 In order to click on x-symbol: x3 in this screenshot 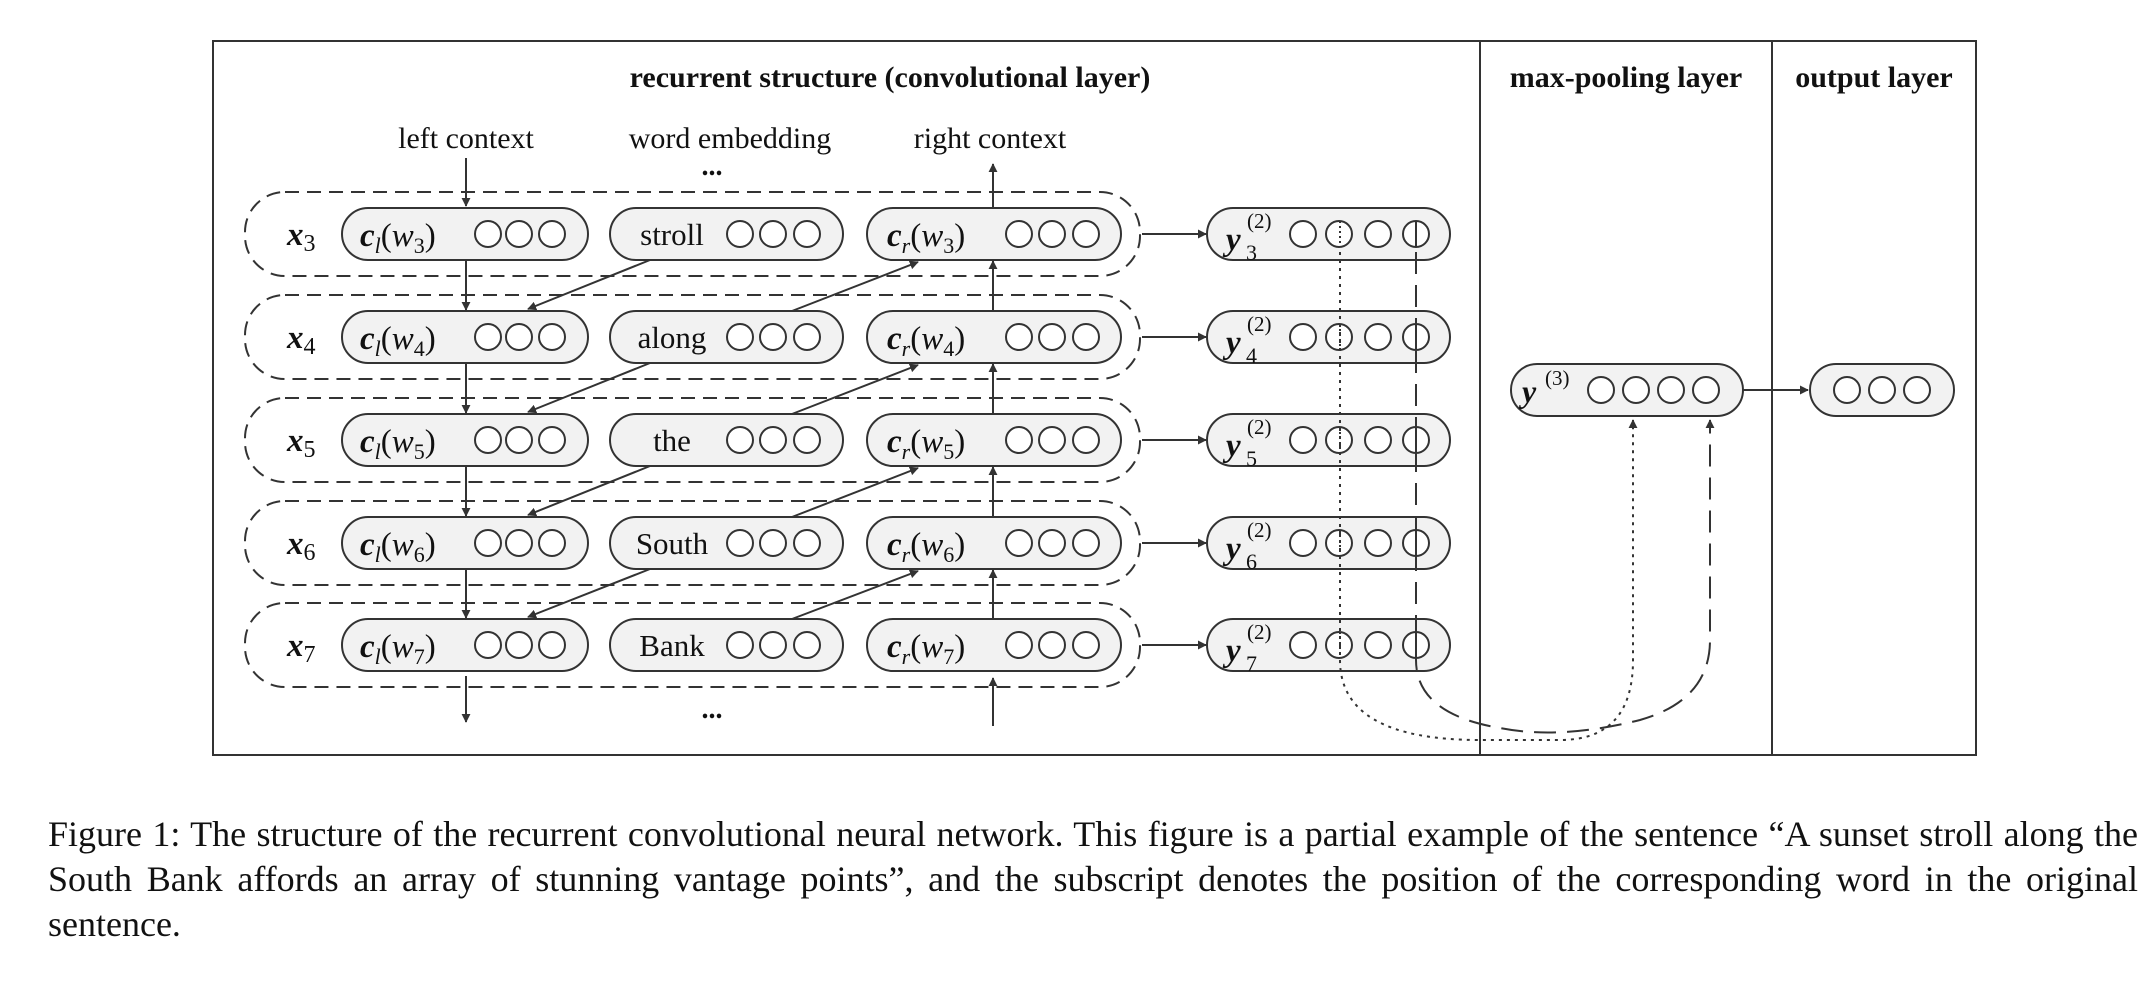, I will do `click(301, 237)`.